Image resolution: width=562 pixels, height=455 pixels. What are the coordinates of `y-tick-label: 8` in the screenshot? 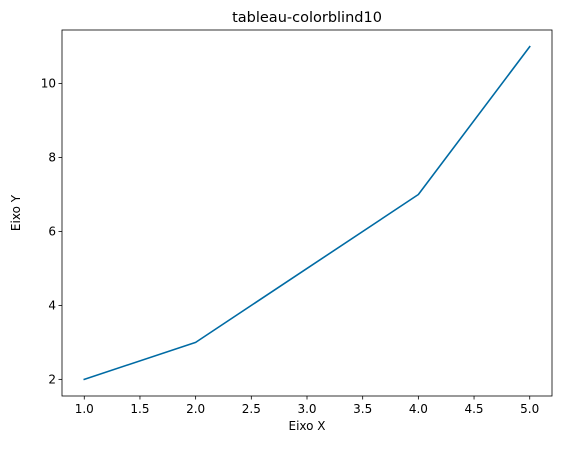 It's located at (52, 158).